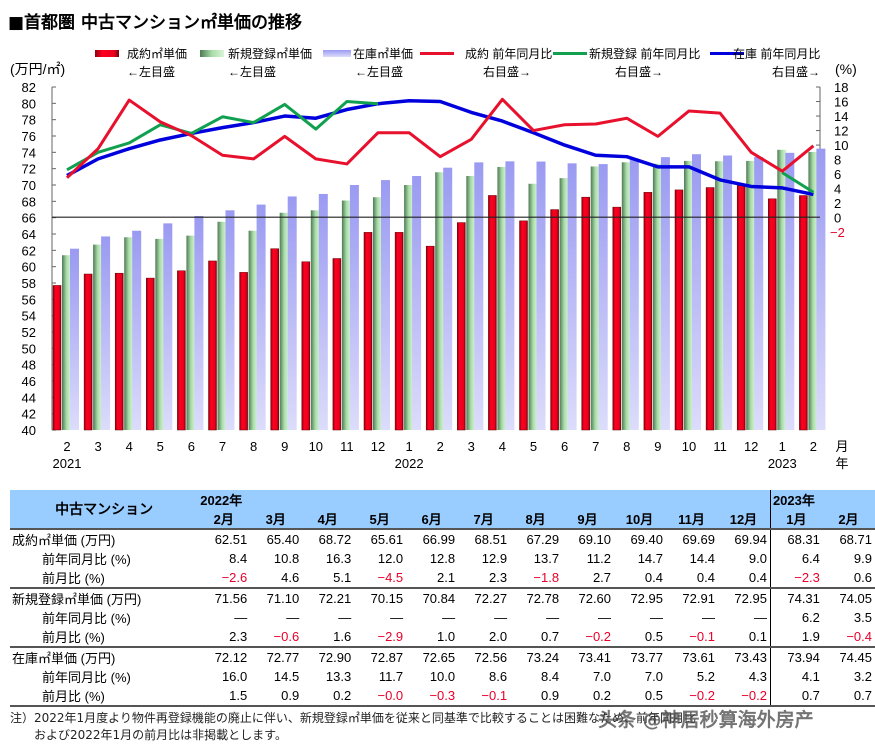 Image resolution: width=875 pixels, height=749 pixels. I want to click on table-cell: 0.7, so click(862, 695).